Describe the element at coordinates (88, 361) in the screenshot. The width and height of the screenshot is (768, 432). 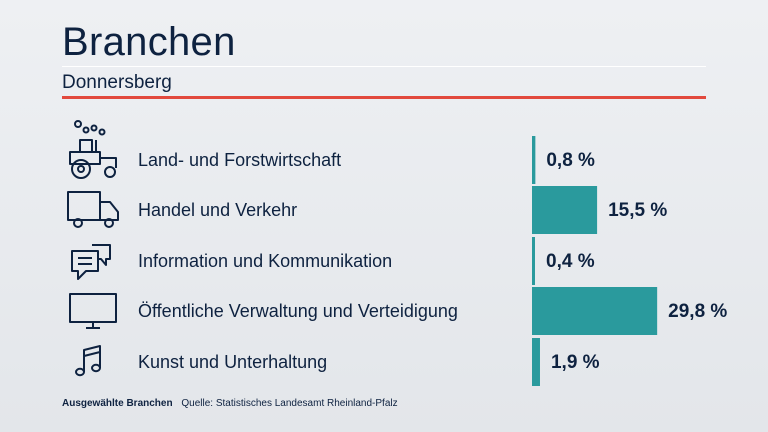
I see `music-note-icon` at that location.